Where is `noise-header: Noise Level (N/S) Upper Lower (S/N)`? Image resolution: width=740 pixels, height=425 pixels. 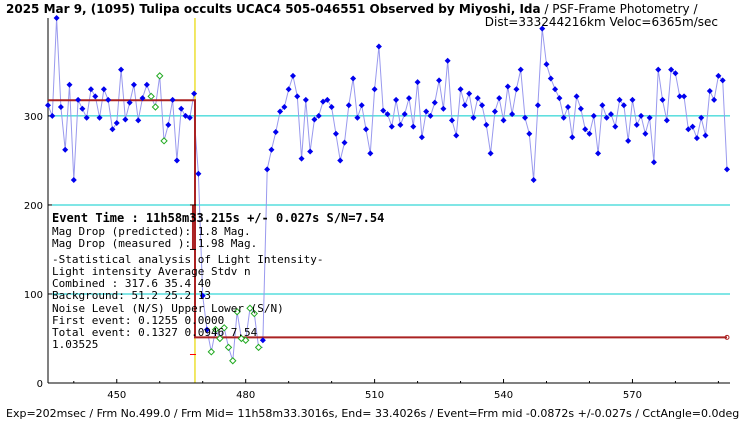
noise-header: Noise Level (N/S) Upper Lower (S/N) is located at coordinates (168, 308).